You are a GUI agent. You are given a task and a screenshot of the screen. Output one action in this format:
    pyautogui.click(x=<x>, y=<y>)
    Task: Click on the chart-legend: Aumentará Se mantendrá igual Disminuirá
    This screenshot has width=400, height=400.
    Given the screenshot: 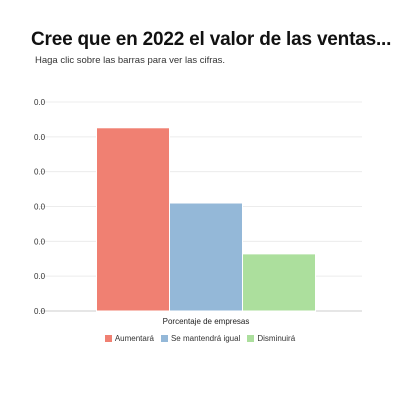 What is the action you would take?
    pyautogui.click(x=200, y=338)
    